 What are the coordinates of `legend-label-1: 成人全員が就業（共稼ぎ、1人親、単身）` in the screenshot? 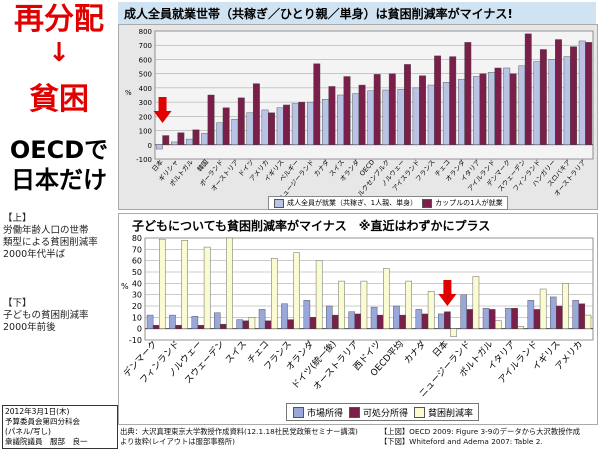 It's located at (352, 203).